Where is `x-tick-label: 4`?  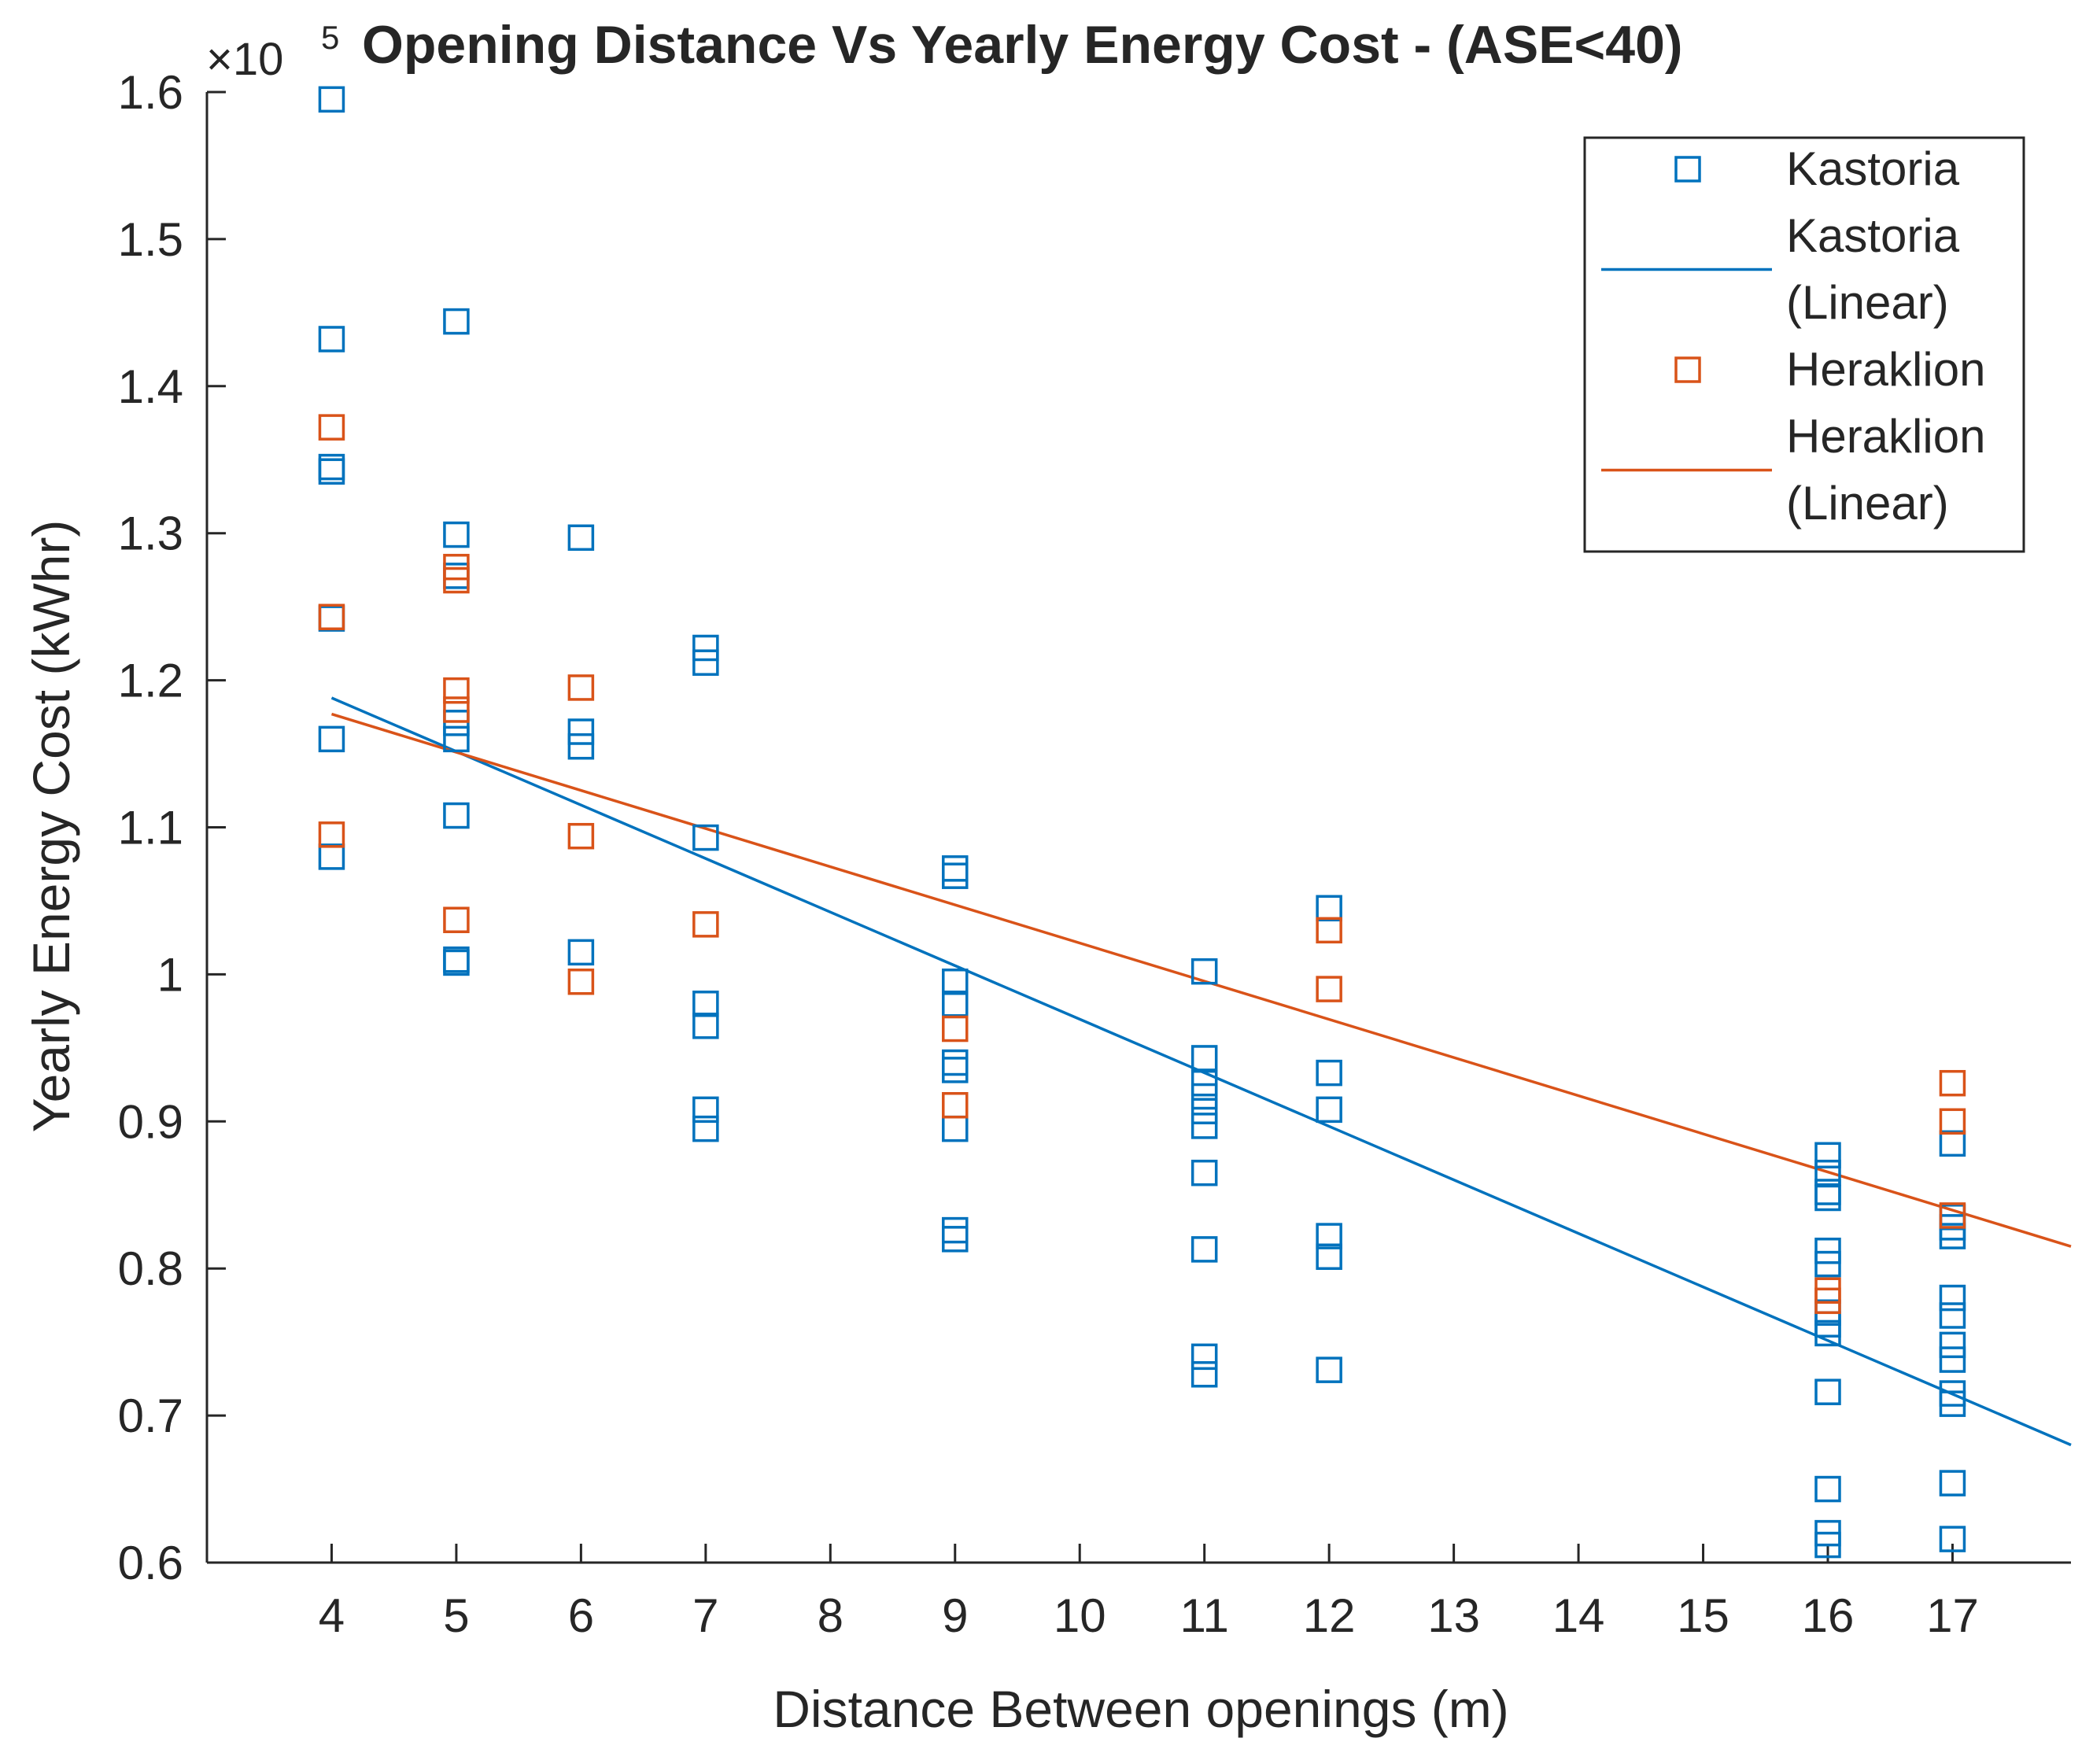
x-tick-label: 4 is located at coordinates (332, 1615).